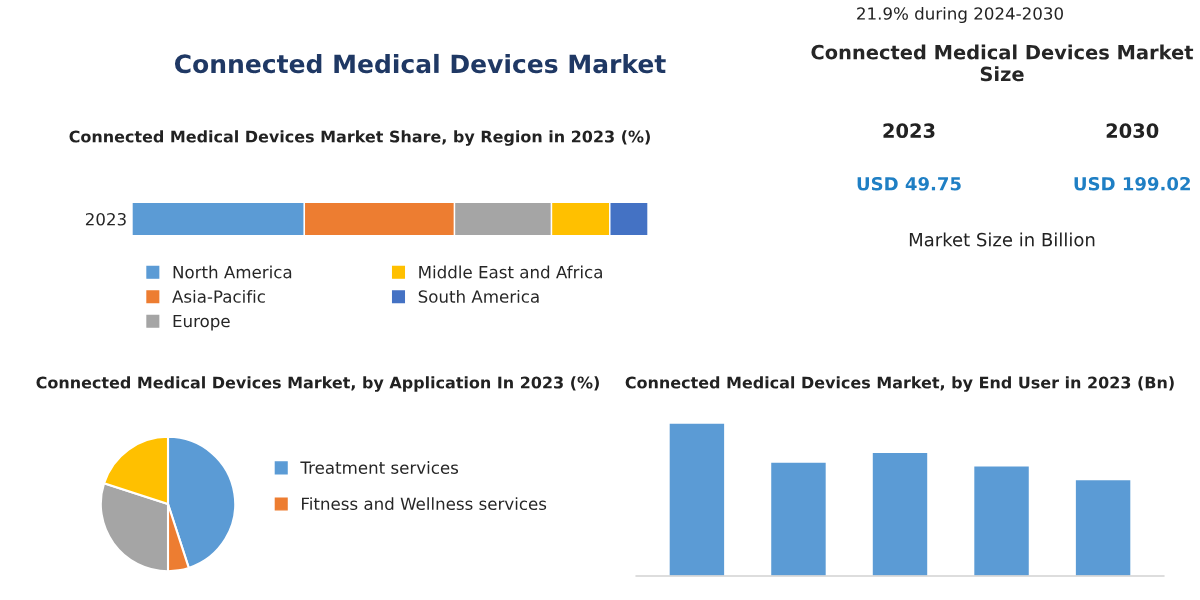  Describe the element at coordinates (420, 63) in the screenshot. I see `text: Connected Medical Devices Market` at that location.